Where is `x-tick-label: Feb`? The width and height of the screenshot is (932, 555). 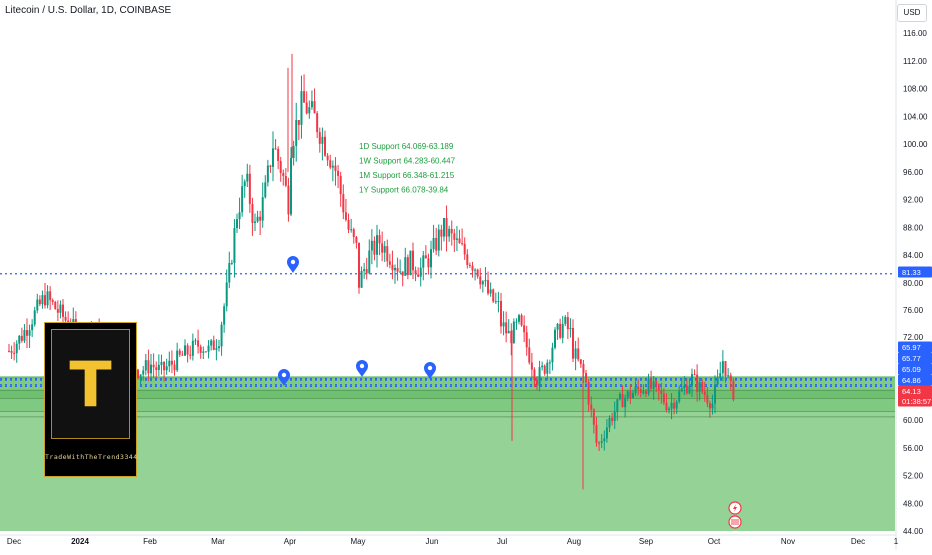
x-tick-label: Feb is located at coordinates (150, 541).